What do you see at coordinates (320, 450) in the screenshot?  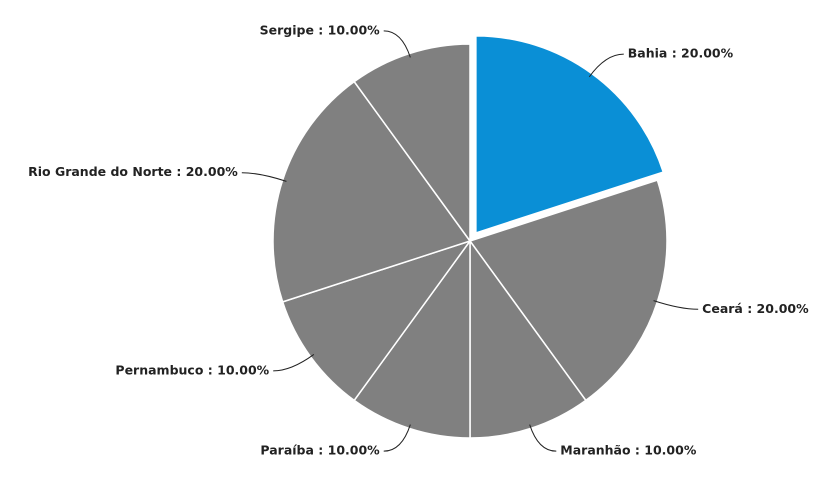 I see `data-label: Paraíba : 10.00%` at bounding box center [320, 450].